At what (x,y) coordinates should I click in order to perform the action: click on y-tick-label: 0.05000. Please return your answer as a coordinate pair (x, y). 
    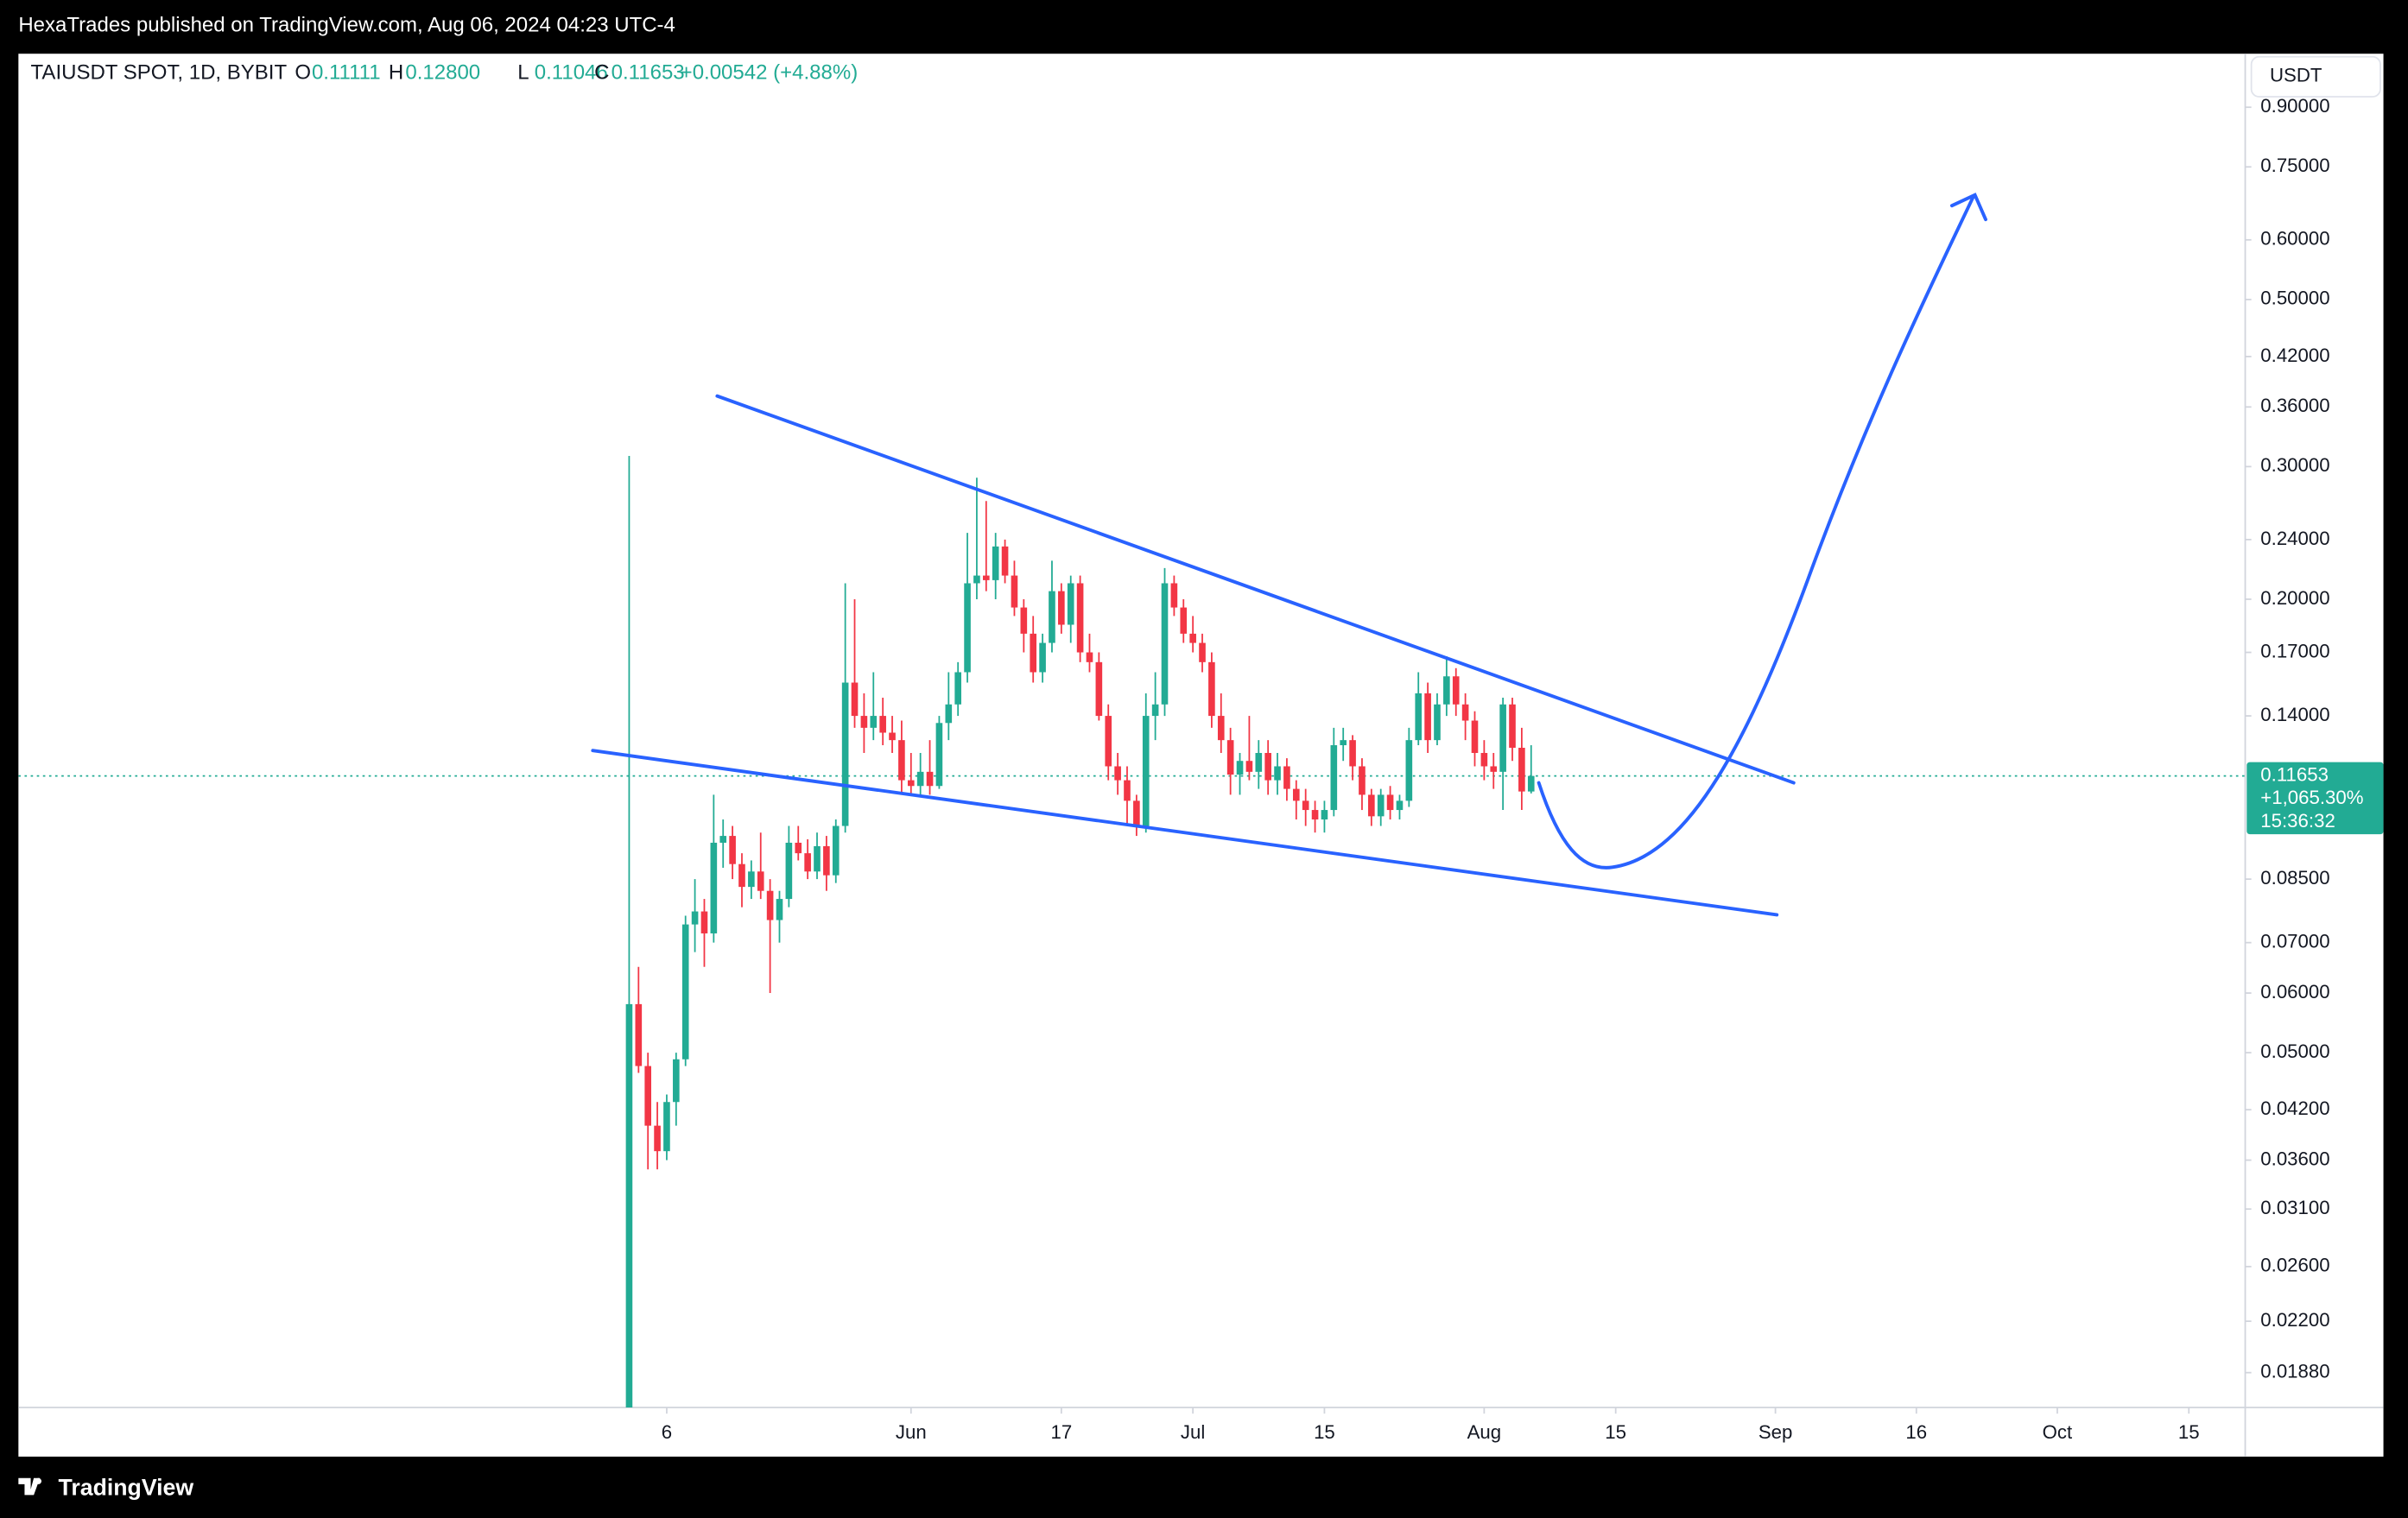
    Looking at the image, I should click on (2294, 1051).